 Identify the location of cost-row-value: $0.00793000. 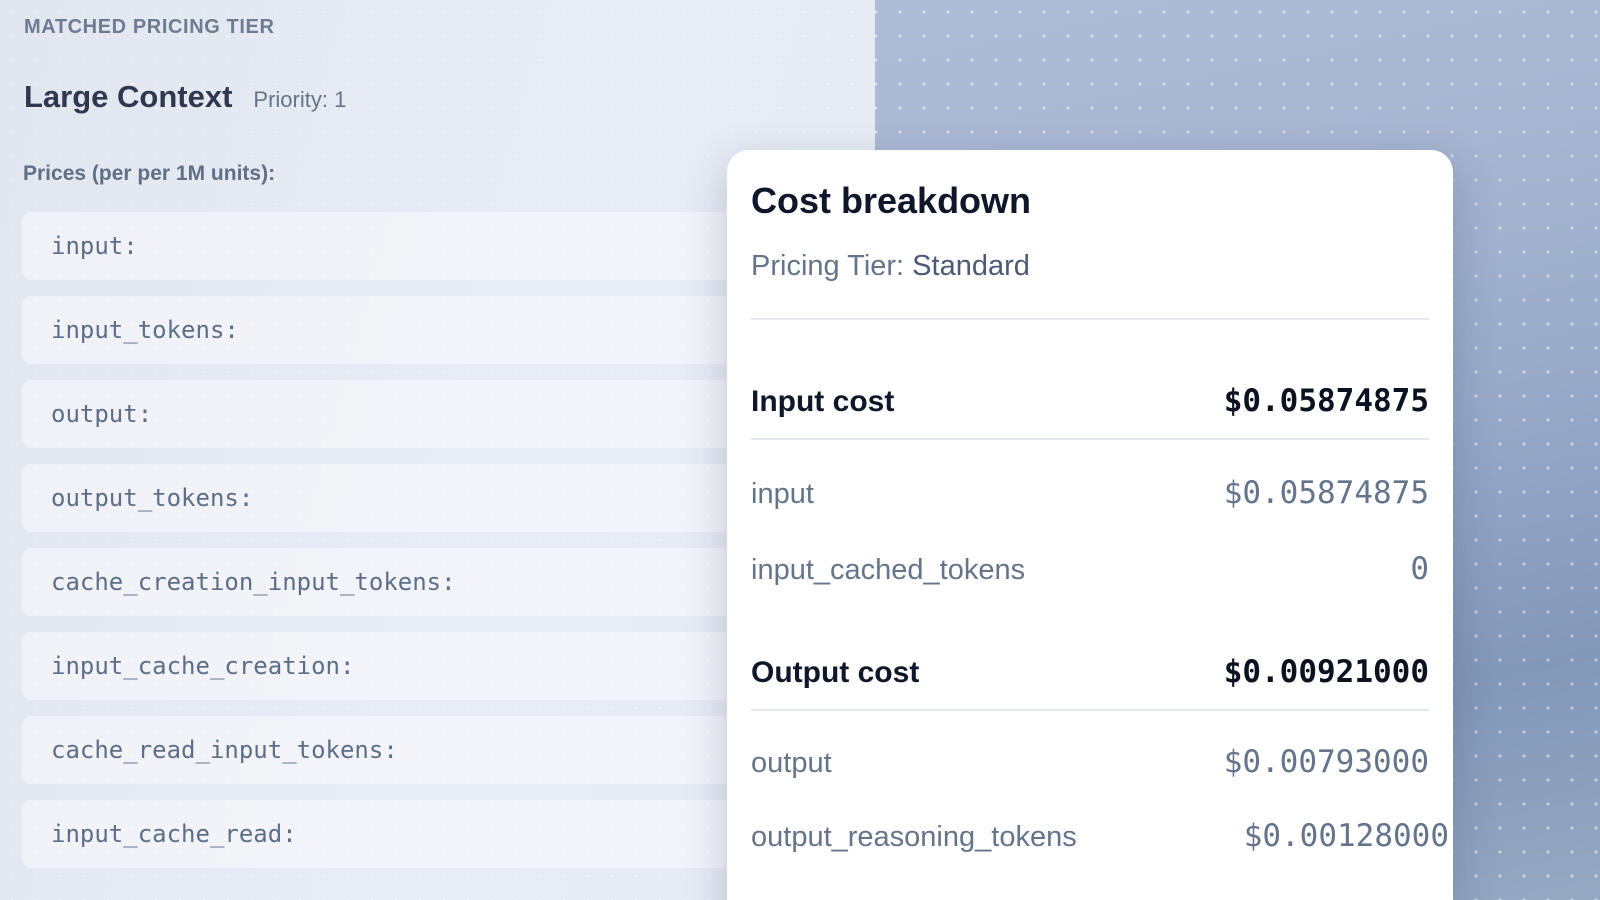
(1326, 762).